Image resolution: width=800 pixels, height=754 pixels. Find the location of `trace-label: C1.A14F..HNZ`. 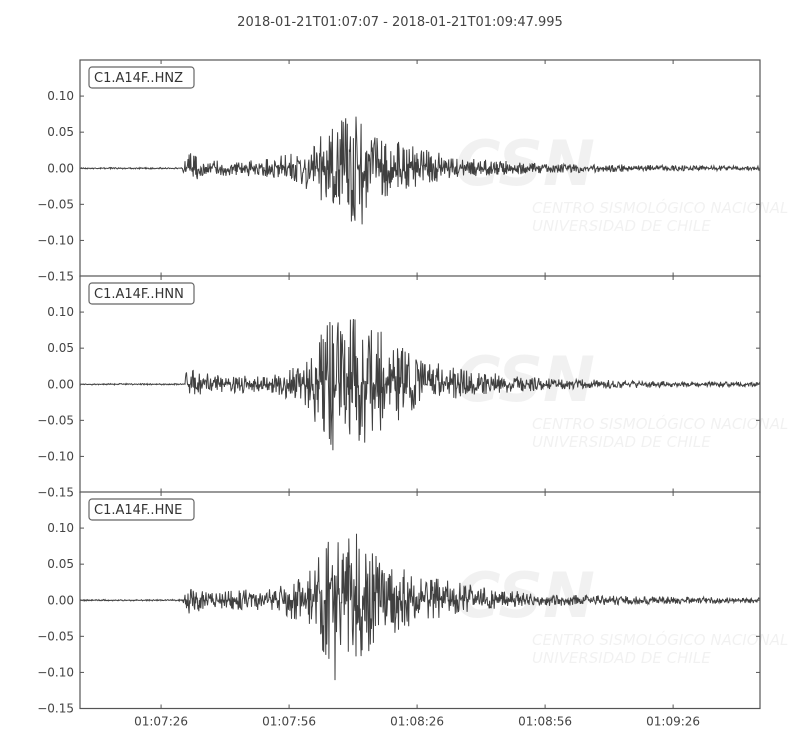

trace-label: C1.A14F..HNZ is located at coordinates (138, 78).